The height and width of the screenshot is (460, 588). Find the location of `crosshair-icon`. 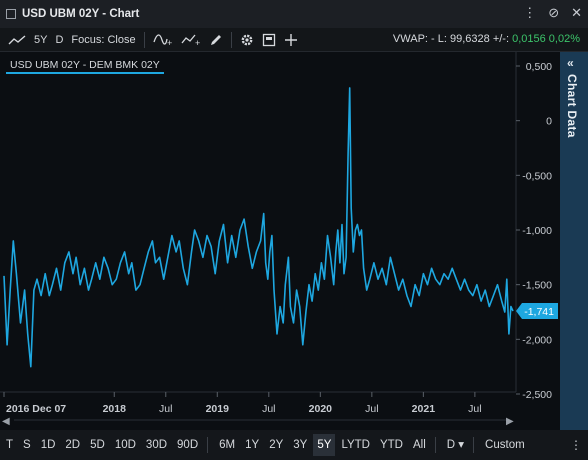

crosshair-icon is located at coordinates (291, 40).